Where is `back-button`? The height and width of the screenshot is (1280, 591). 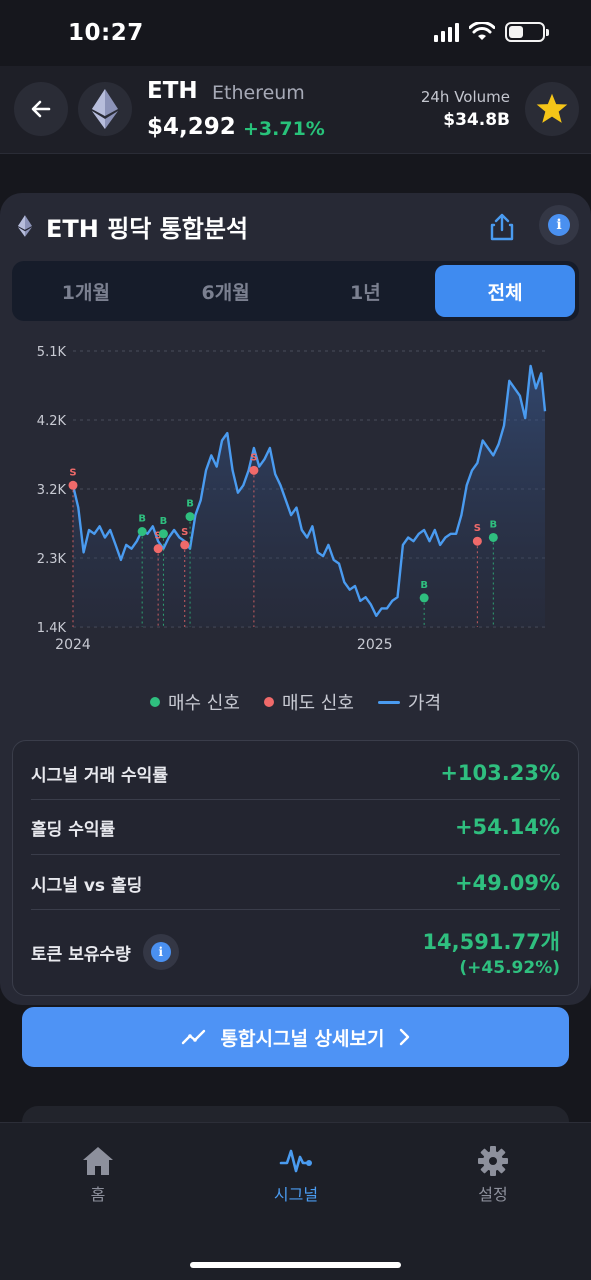
back-button is located at coordinates (41, 109).